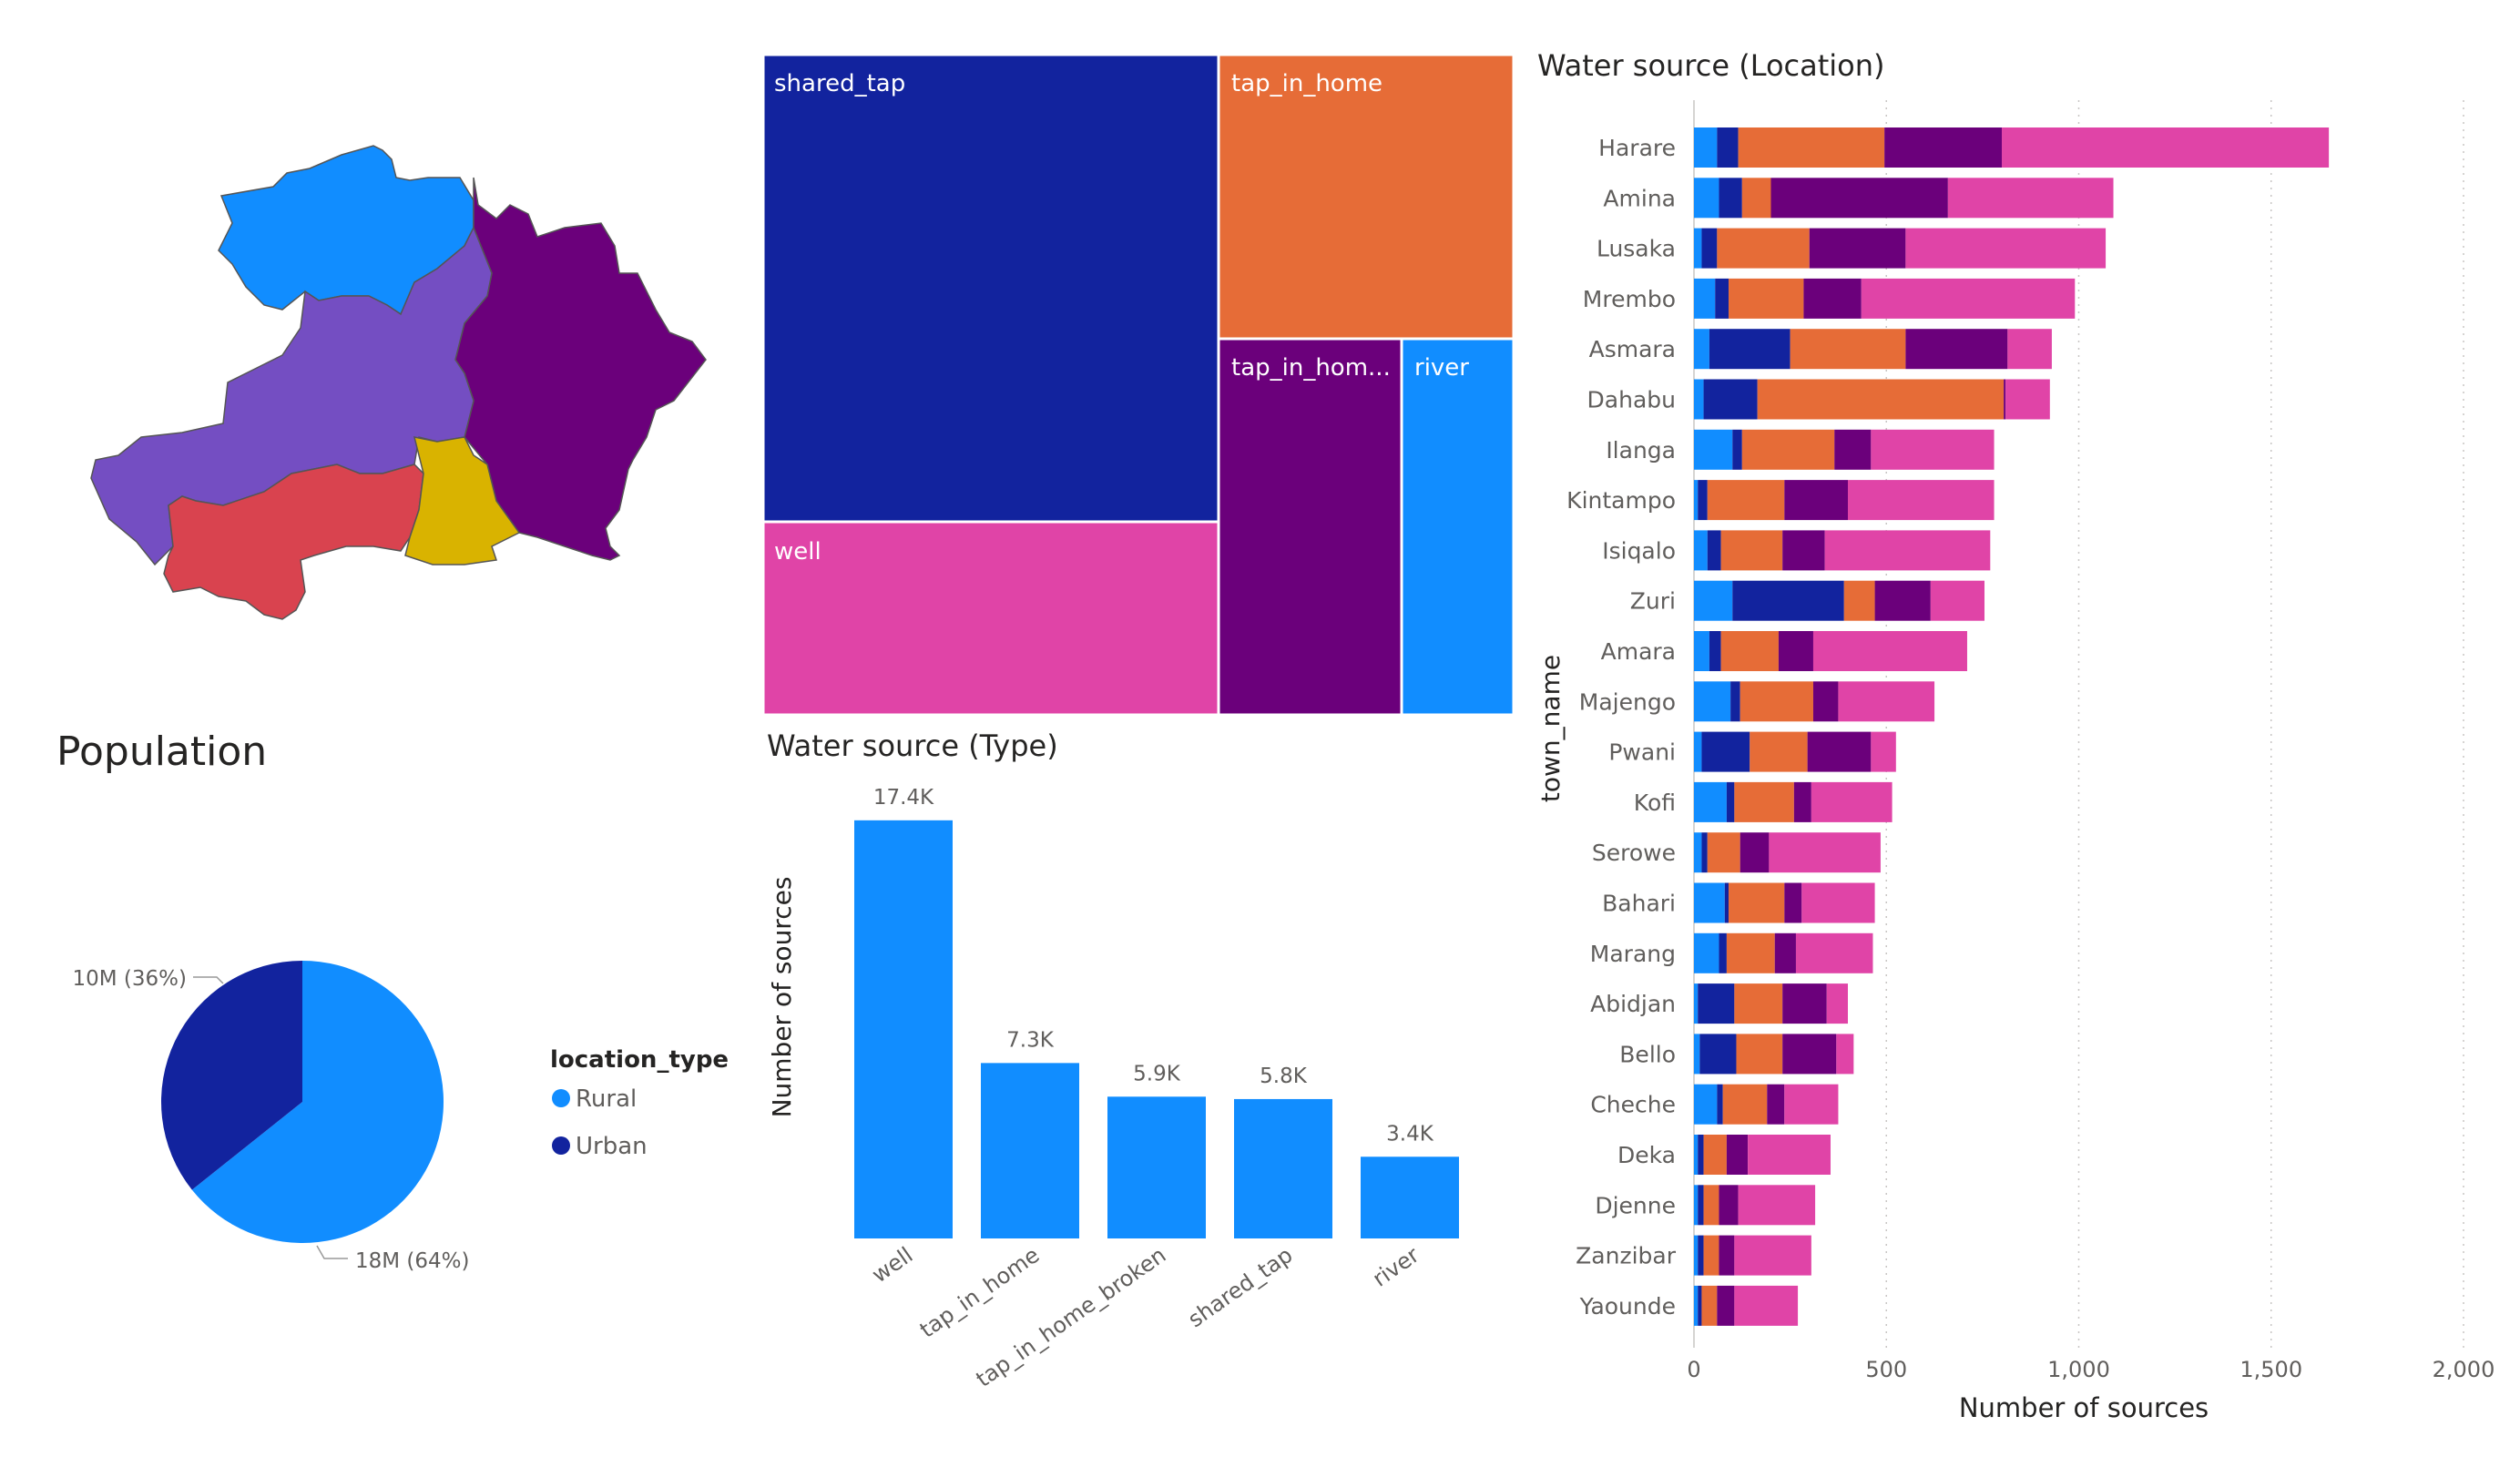 The width and height of the screenshot is (2520, 1457). I want to click on type-bar-tap-in-home-broken, so click(1156, 1167).